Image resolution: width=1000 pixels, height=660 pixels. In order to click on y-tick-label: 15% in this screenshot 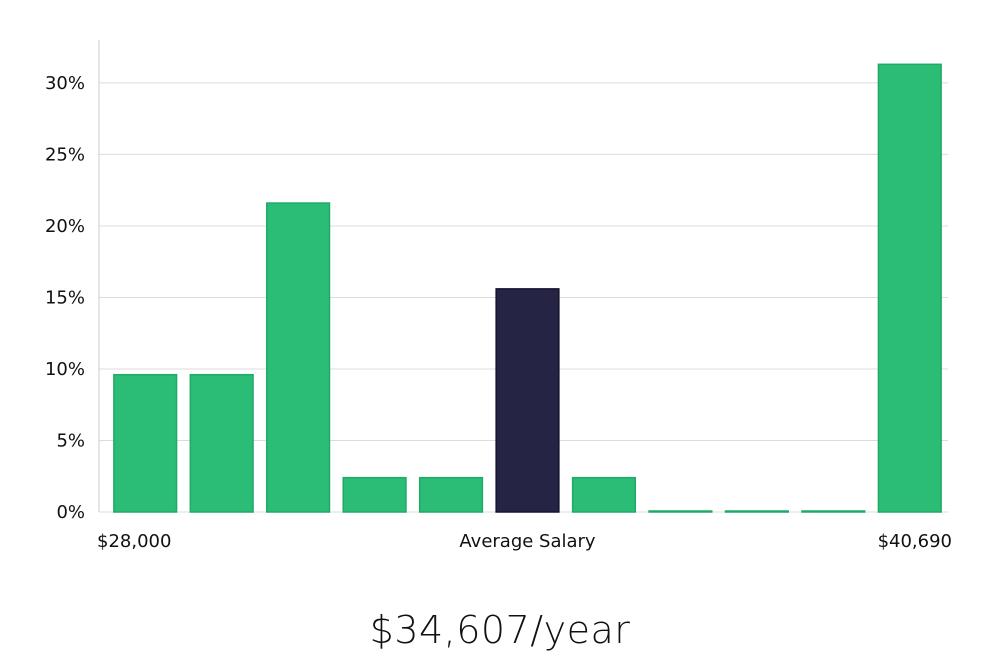, I will do `click(65, 297)`.